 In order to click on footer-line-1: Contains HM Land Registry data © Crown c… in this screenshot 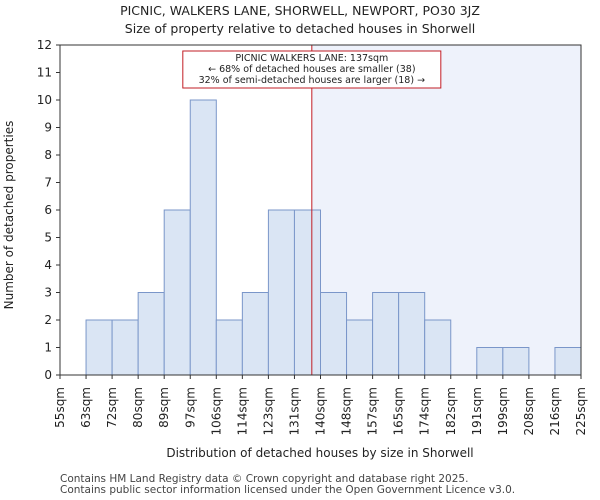, I will do `click(264, 479)`.